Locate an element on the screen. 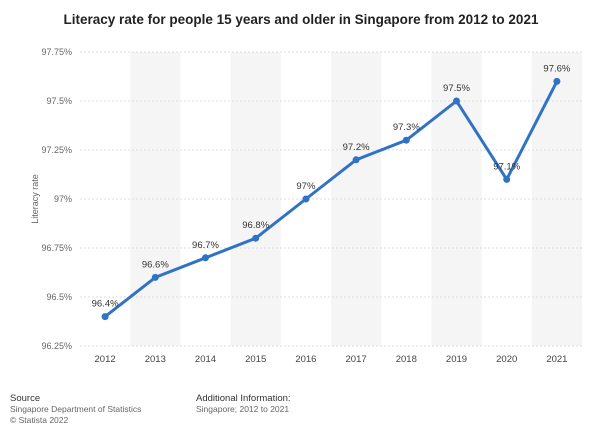 Image resolution: width=602 pixels, height=434 pixels. y-tick-label: 96.75% is located at coordinates (56, 248).